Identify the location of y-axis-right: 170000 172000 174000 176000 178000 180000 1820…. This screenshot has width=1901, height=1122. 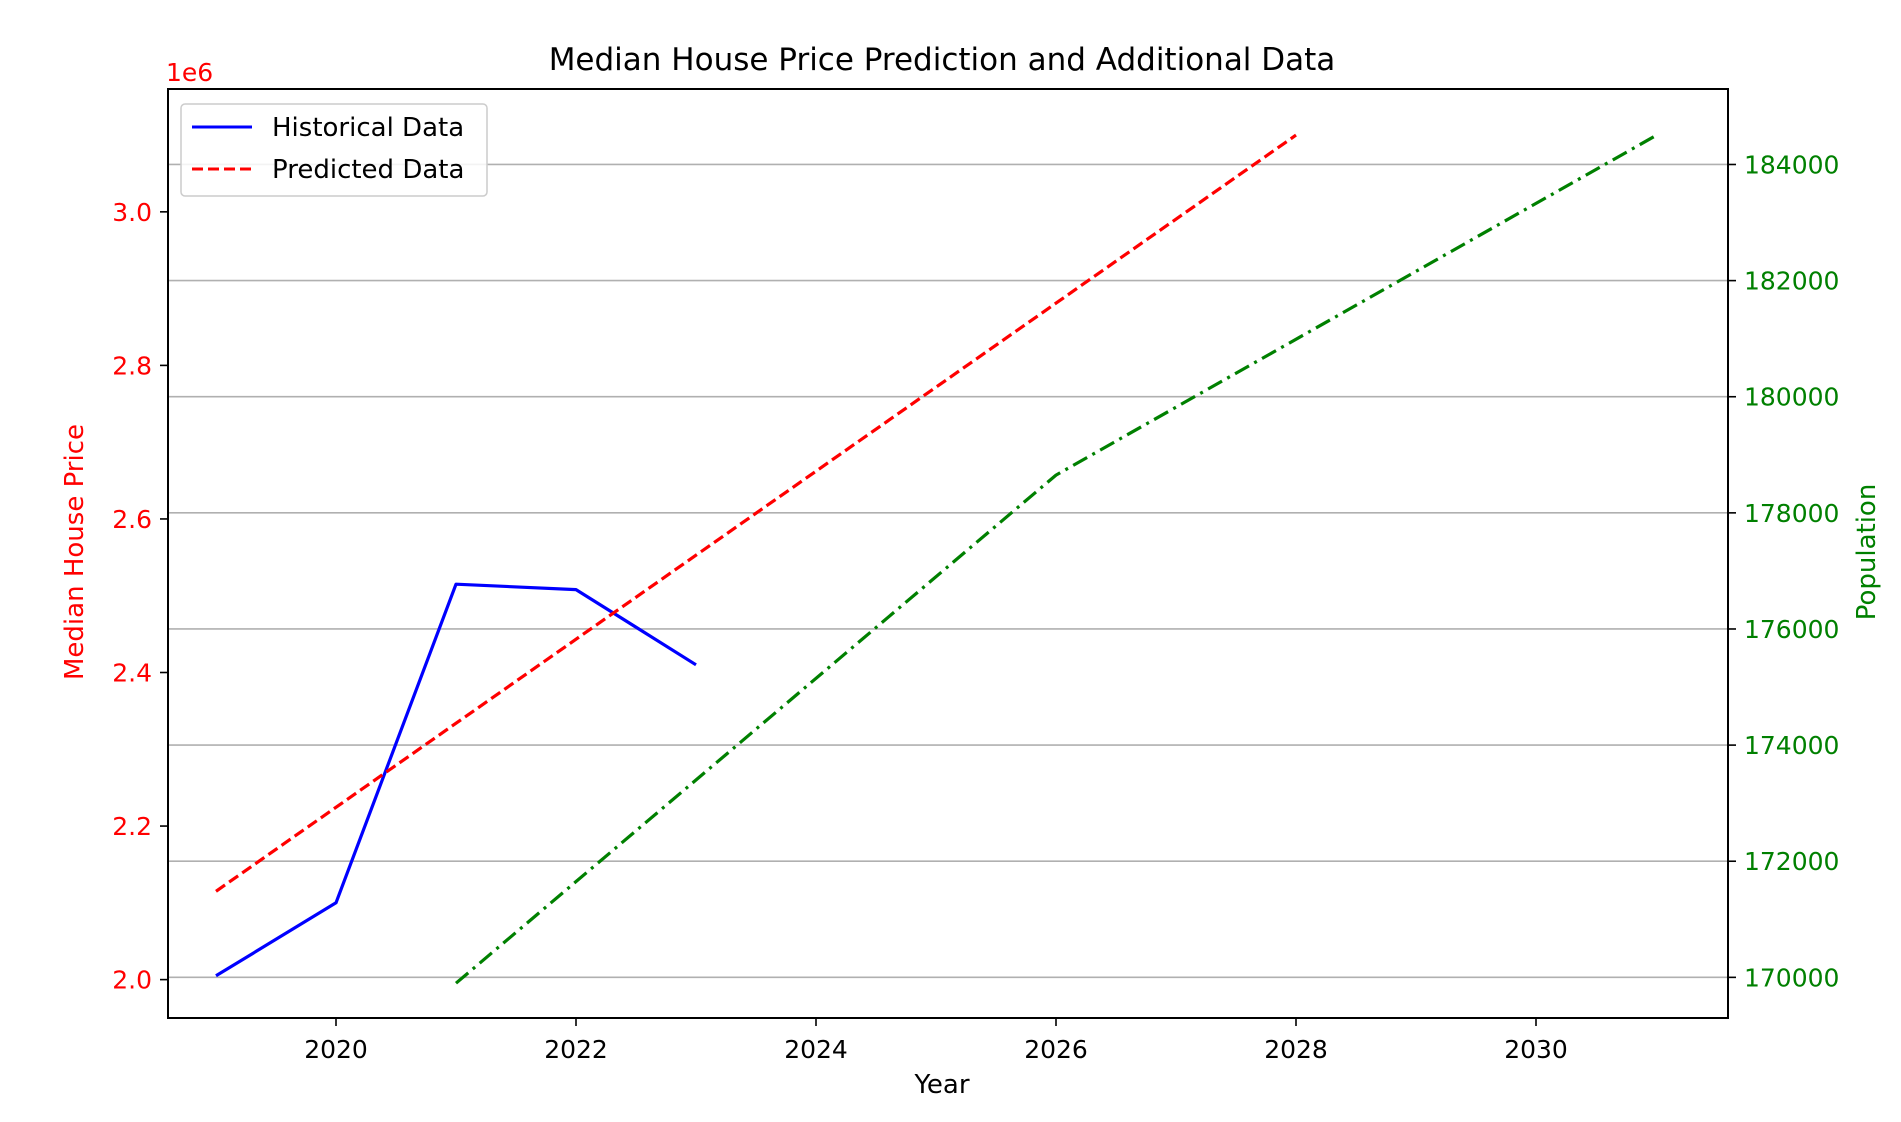
(1783, 571).